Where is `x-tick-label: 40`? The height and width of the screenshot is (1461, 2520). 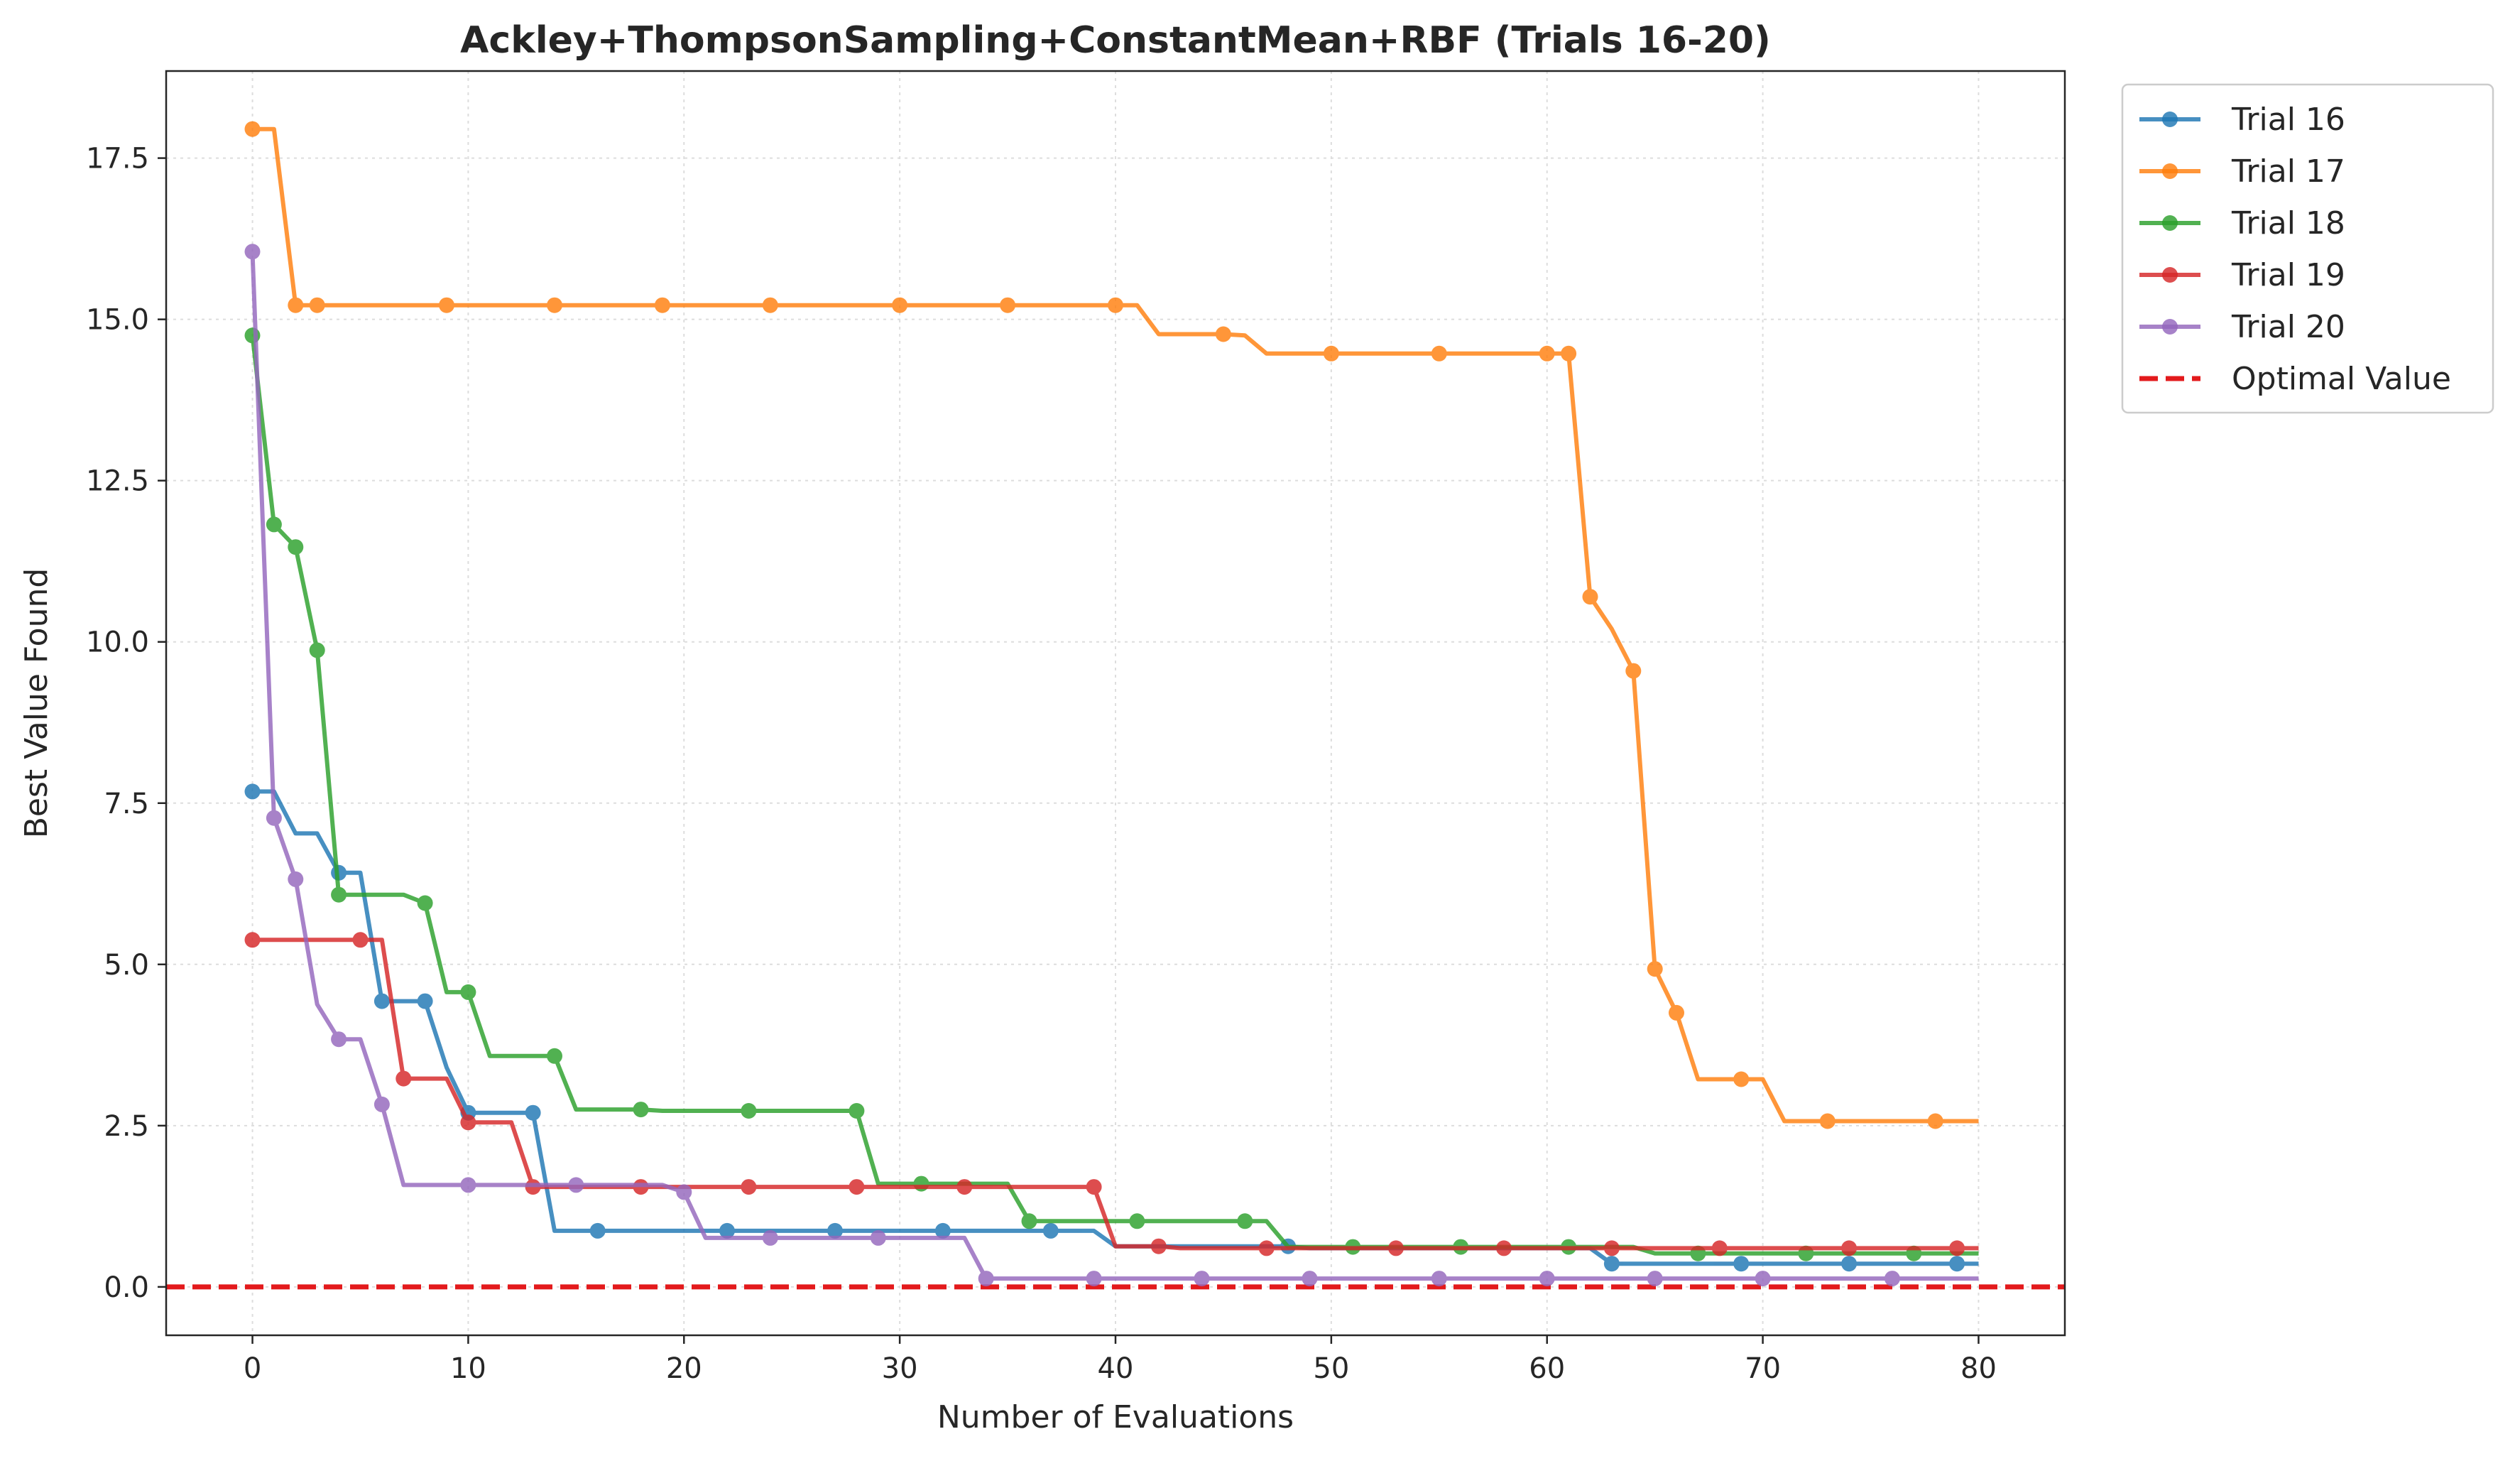
x-tick-label: 40 is located at coordinates (1116, 1368).